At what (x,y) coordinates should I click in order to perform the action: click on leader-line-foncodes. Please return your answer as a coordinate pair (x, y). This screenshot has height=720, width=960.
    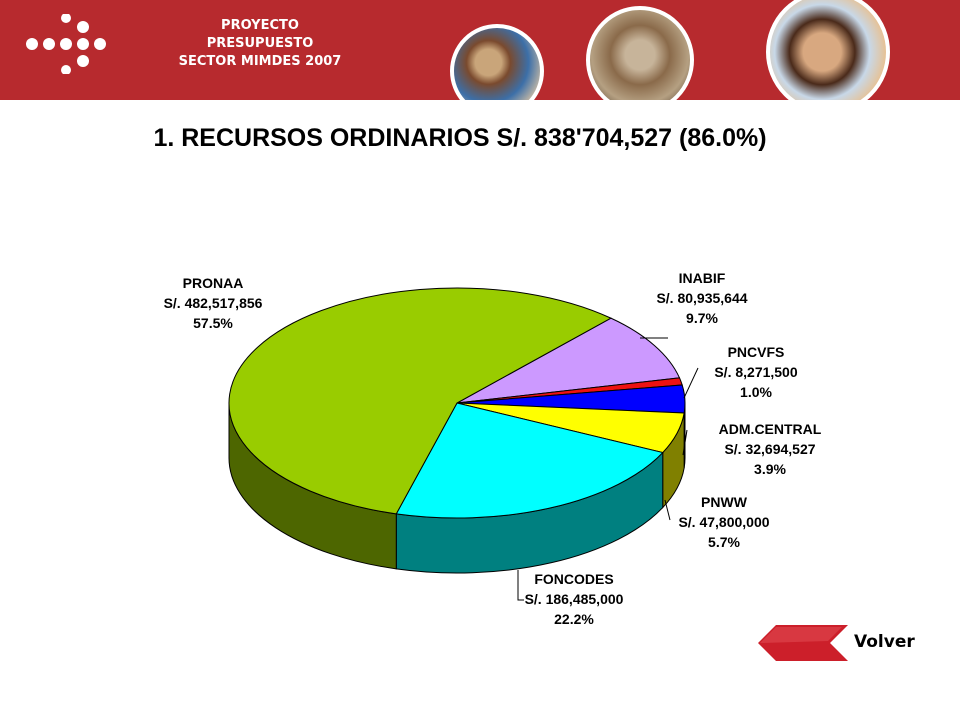
    Looking at the image, I should click on (520, 585).